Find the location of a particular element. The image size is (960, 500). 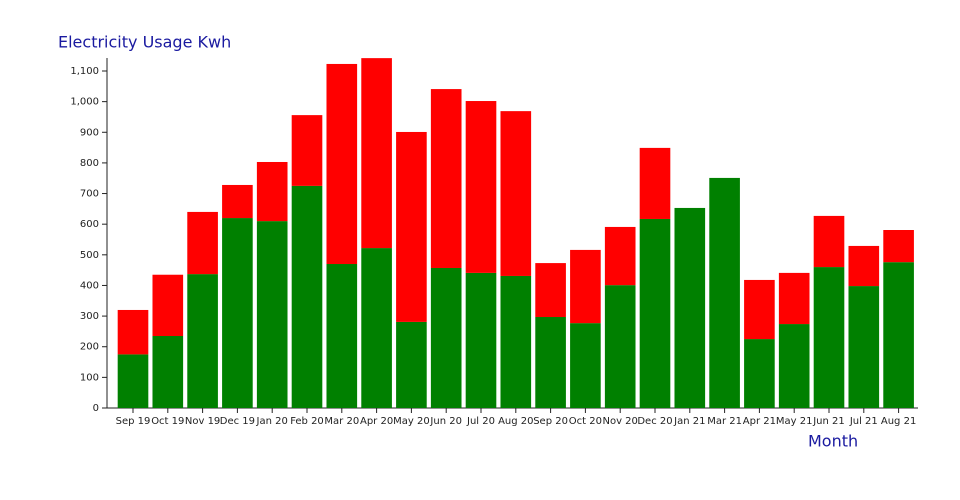

y-tick-label: 300 is located at coordinates (89, 316).